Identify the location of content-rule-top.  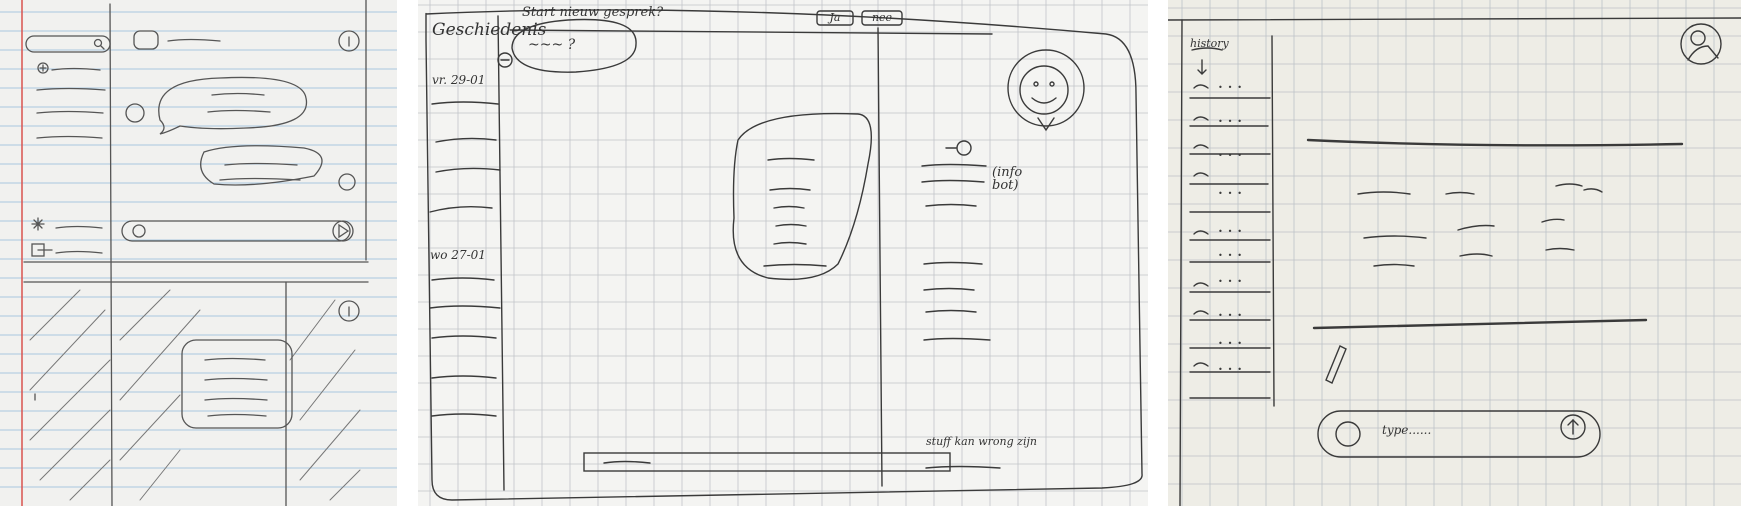
(1495, 142).